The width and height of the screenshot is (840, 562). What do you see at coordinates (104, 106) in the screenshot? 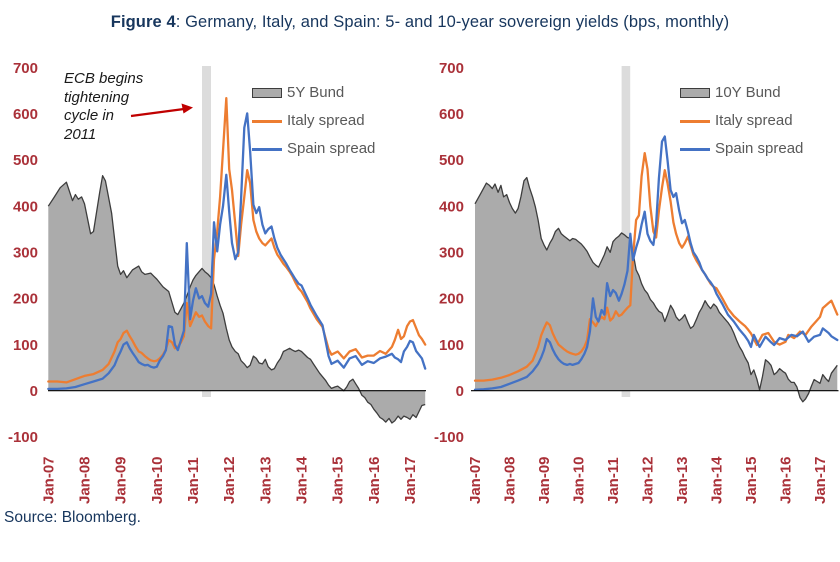
I see `ecb-annotation: ECB begins tightening cycle in 2011` at bounding box center [104, 106].